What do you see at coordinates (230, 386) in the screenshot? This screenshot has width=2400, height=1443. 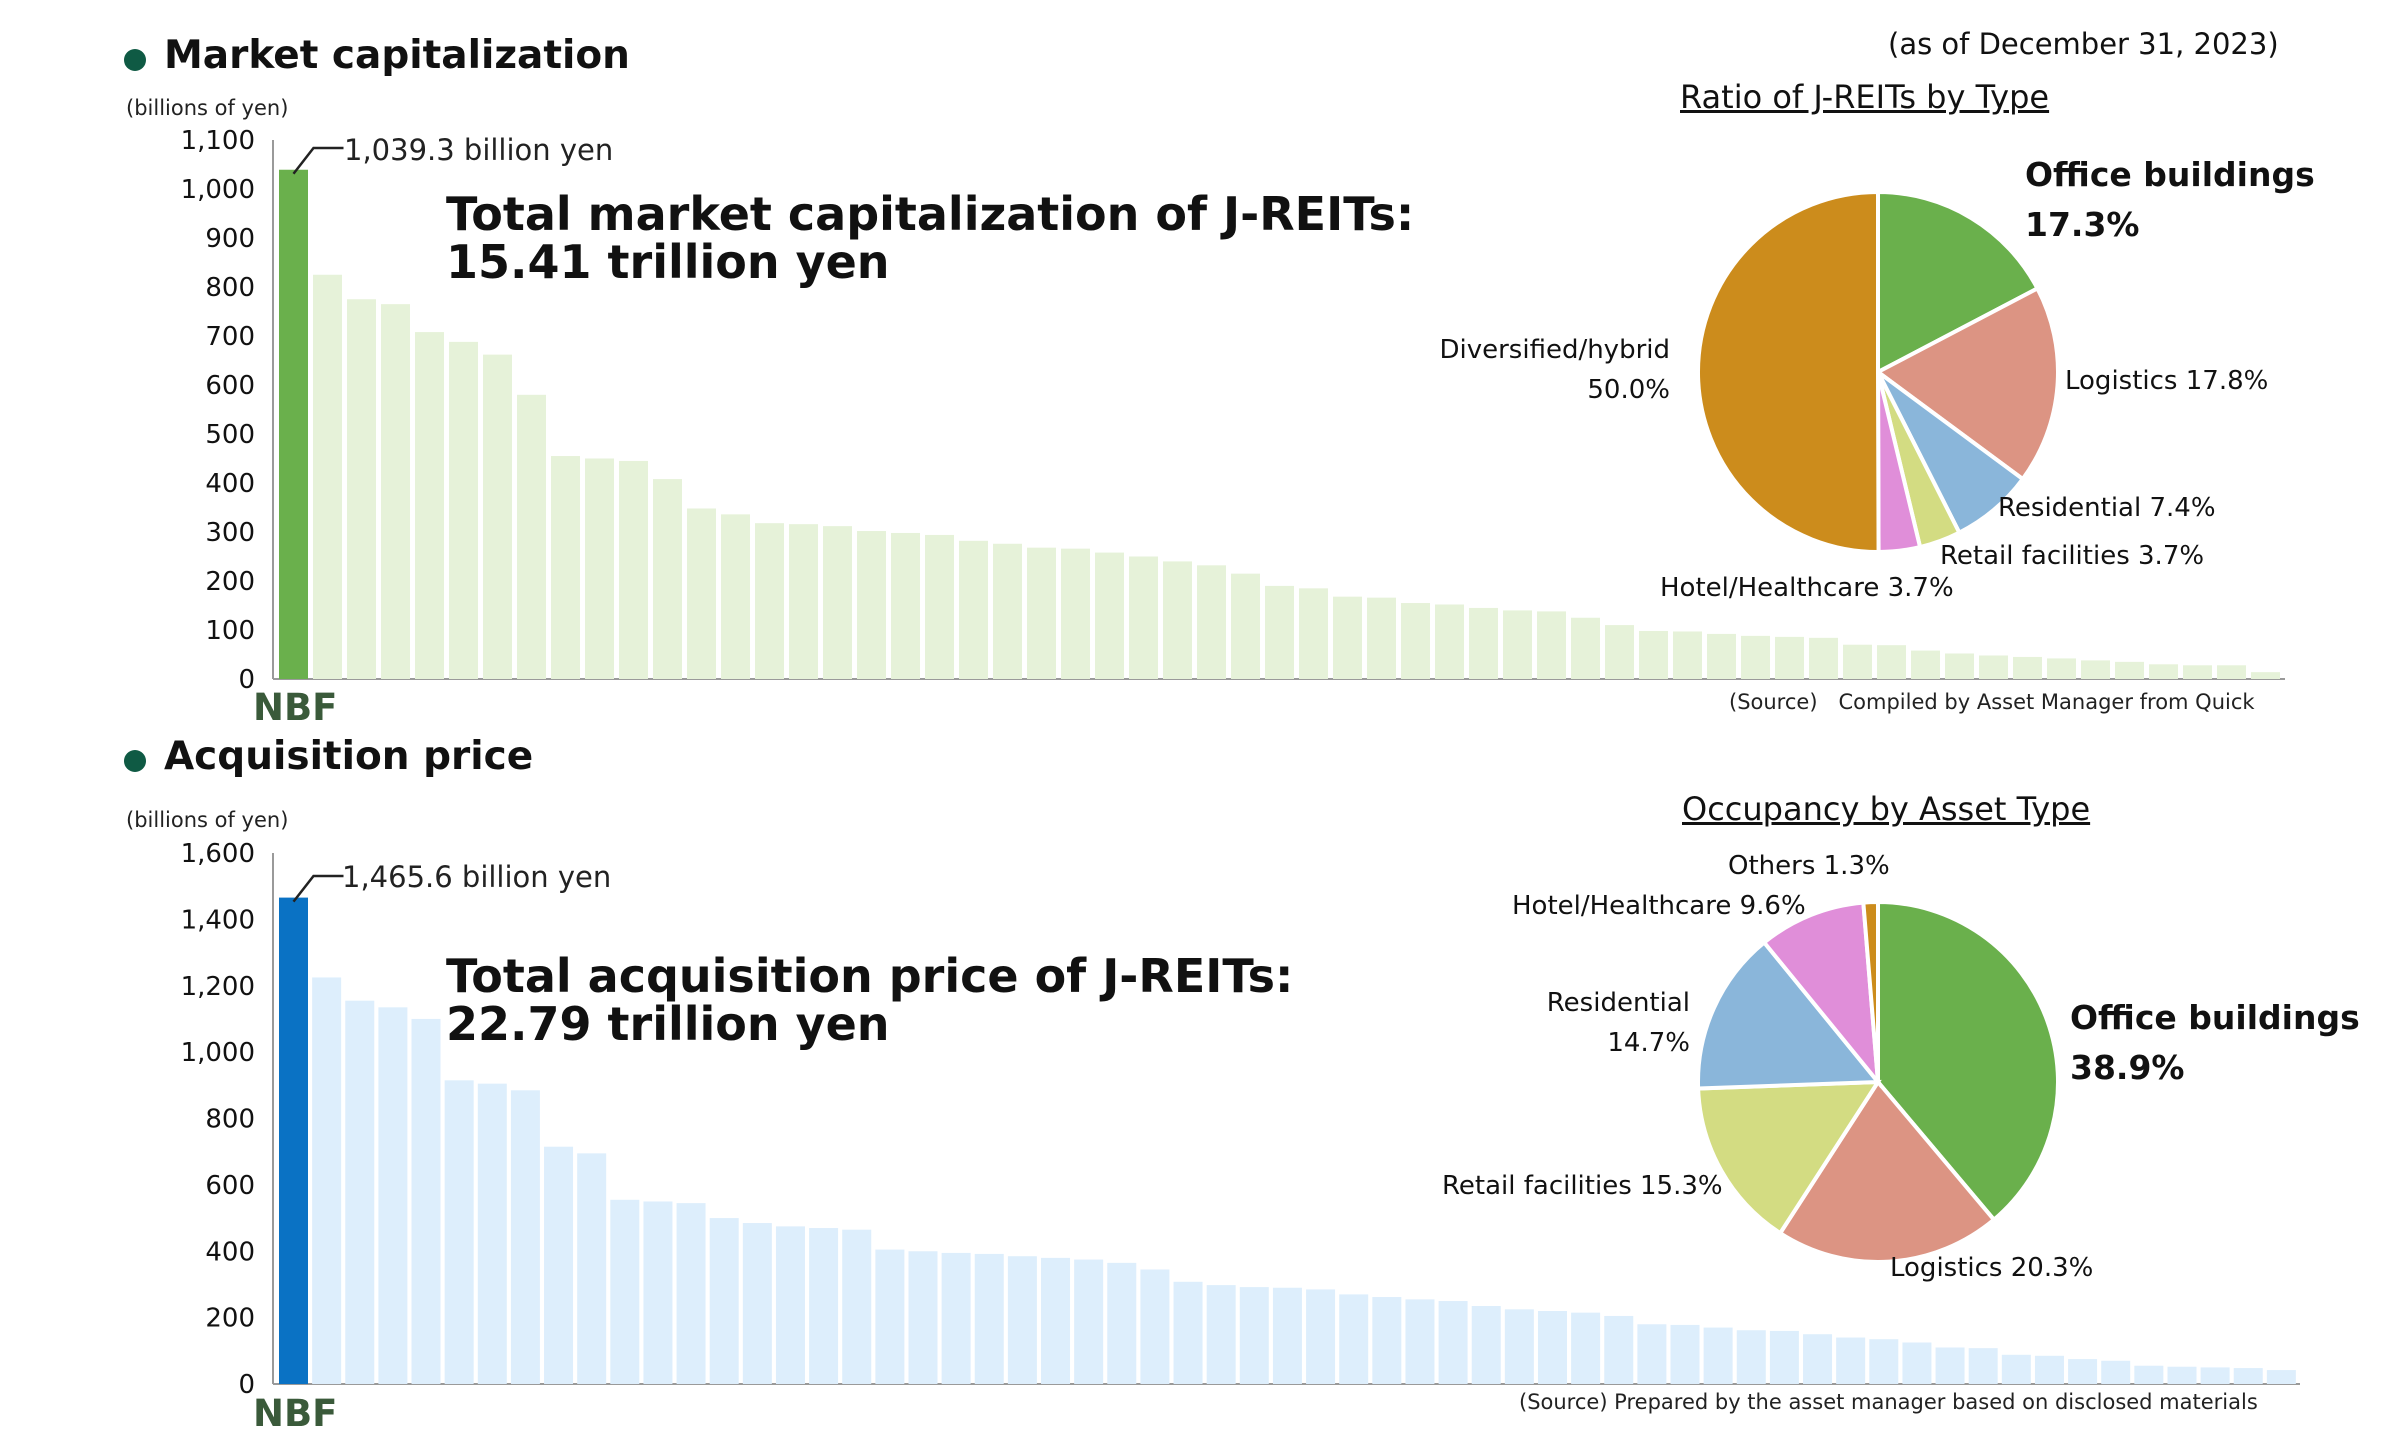 I see `market-cap-y-tick-label: 600` at bounding box center [230, 386].